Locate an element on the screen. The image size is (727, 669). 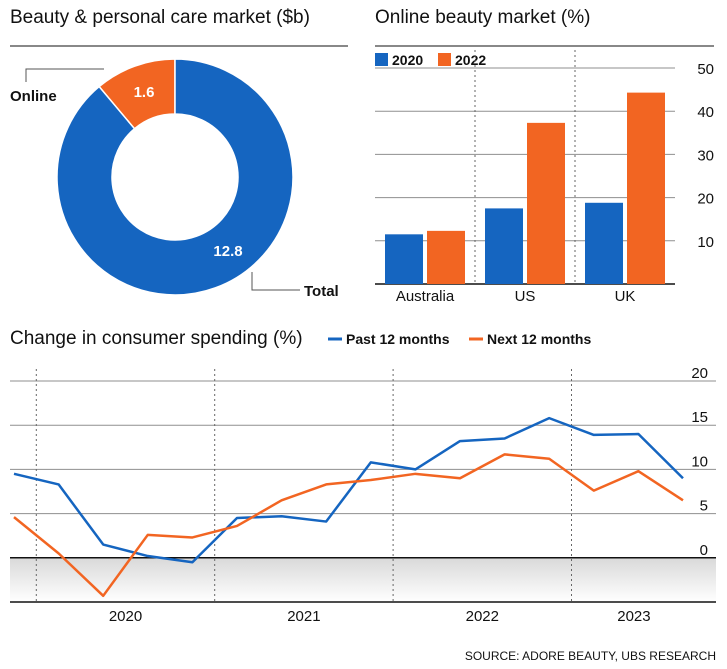
line-y-tick-label: 10 is located at coordinates (699, 461).